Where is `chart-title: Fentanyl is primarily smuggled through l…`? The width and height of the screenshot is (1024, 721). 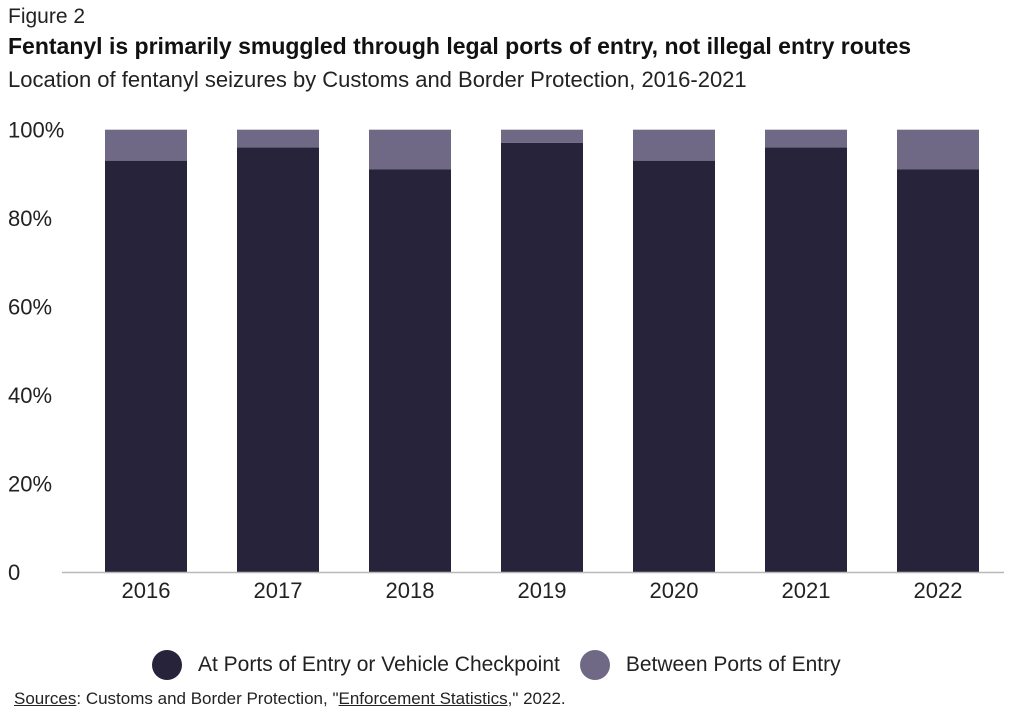
chart-title: Fentanyl is primarily smuggled through l… is located at coordinates (460, 46).